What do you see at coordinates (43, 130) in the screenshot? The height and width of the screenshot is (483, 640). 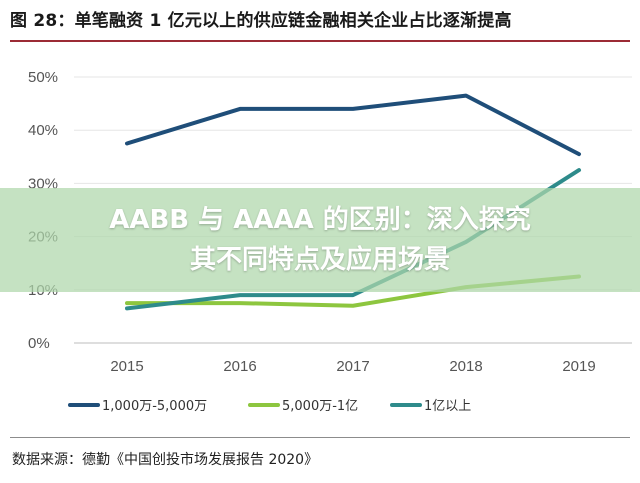 I see `y-tick-label: 40%` at bounding box center [43, 130].